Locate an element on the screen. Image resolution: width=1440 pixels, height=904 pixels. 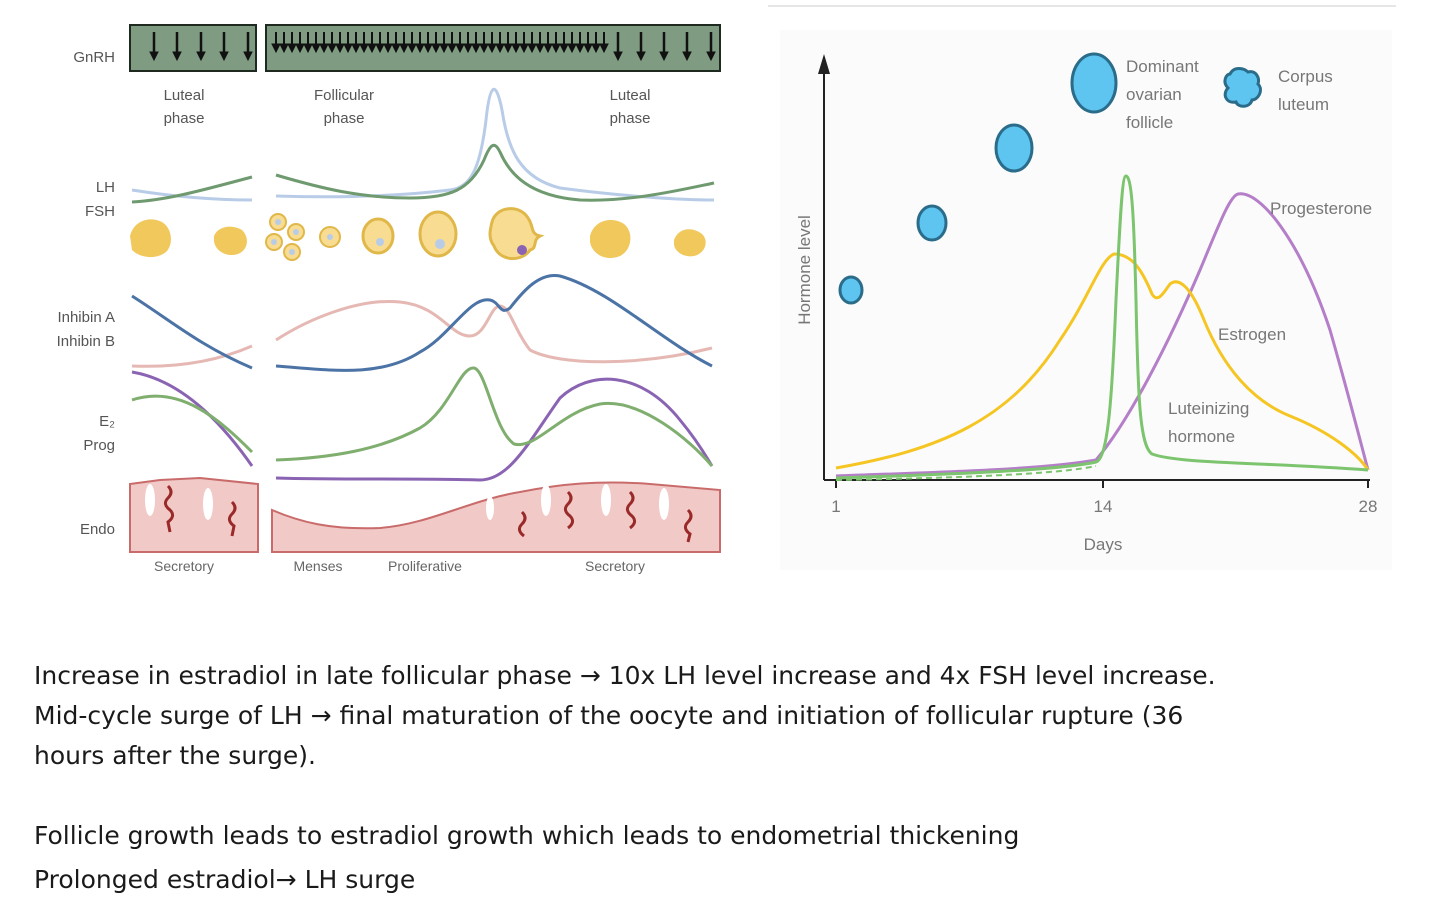
lh-label-2: hormone is located at coordinates (1201, 436).